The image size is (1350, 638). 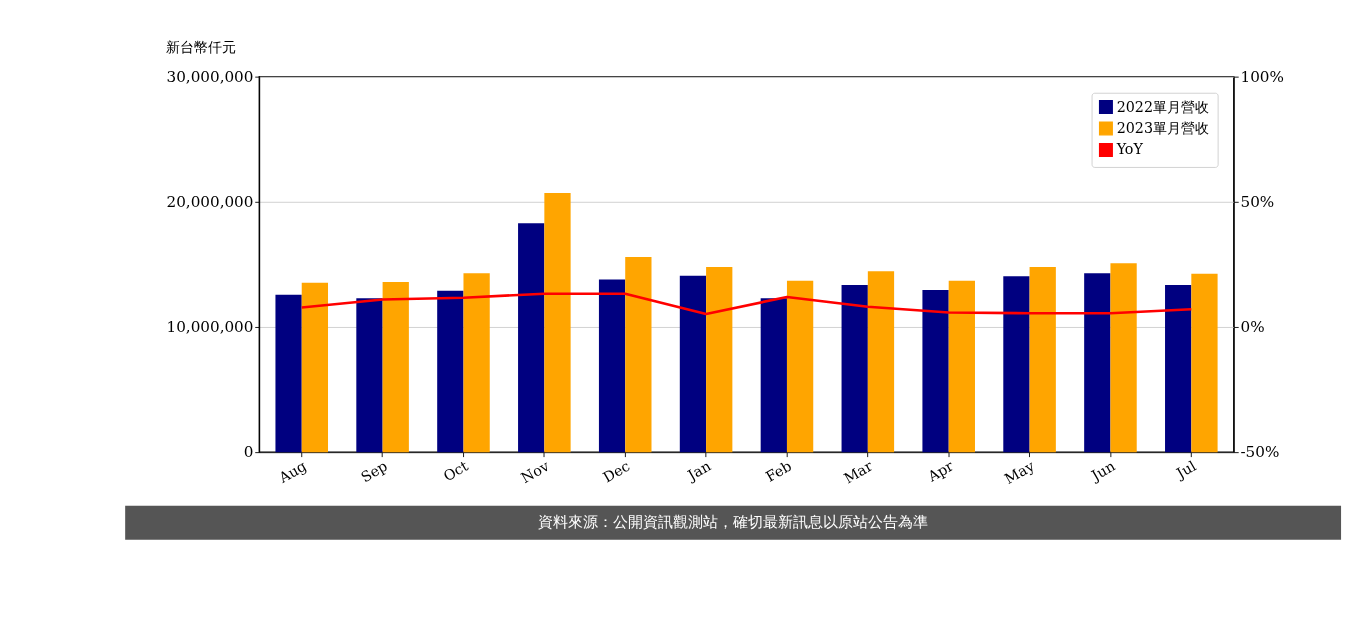 What do you see at coordinates (200, 47) in the screenshot?
I see `y-axis-title: 新台幣仟元` at bounding box center [200, 47].